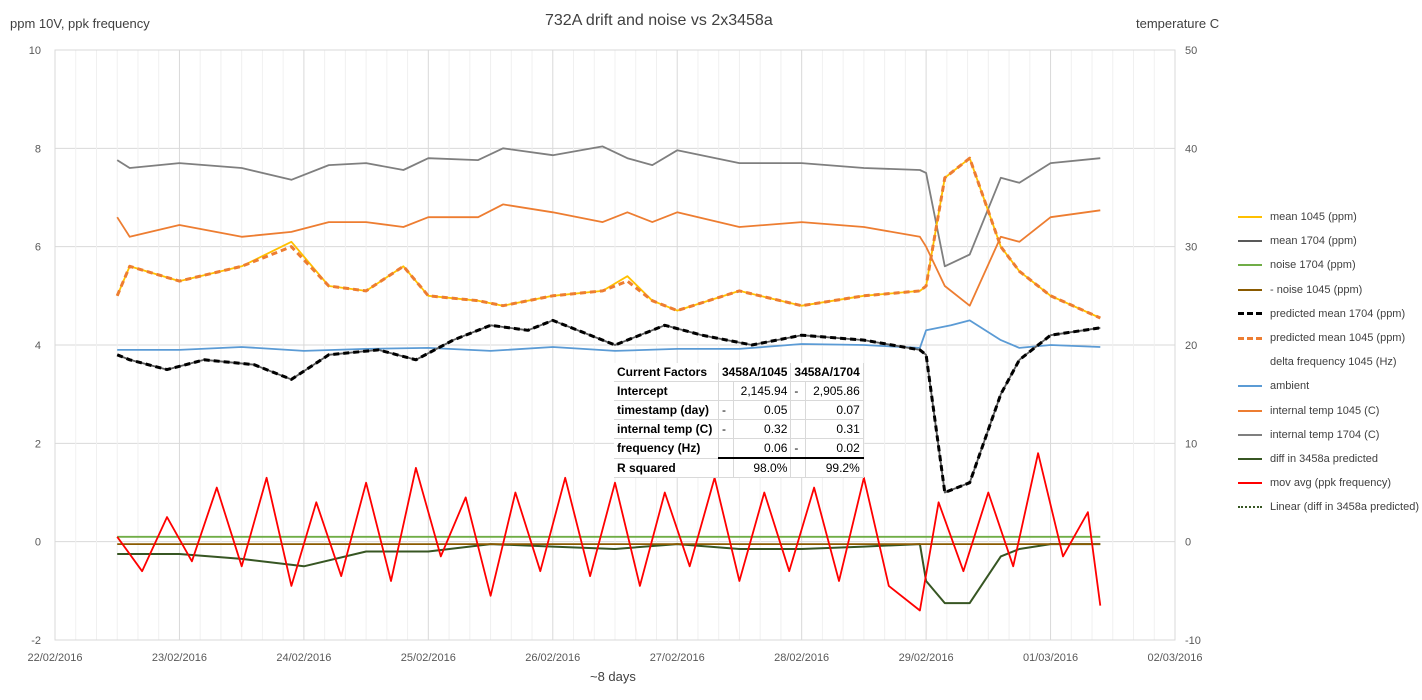 This screenshot has height=700, width=1422. Describe the element at coordinates (1313, 217) in the screenshot. I see `legend-label: mean 1045 (ppm)` at that location.